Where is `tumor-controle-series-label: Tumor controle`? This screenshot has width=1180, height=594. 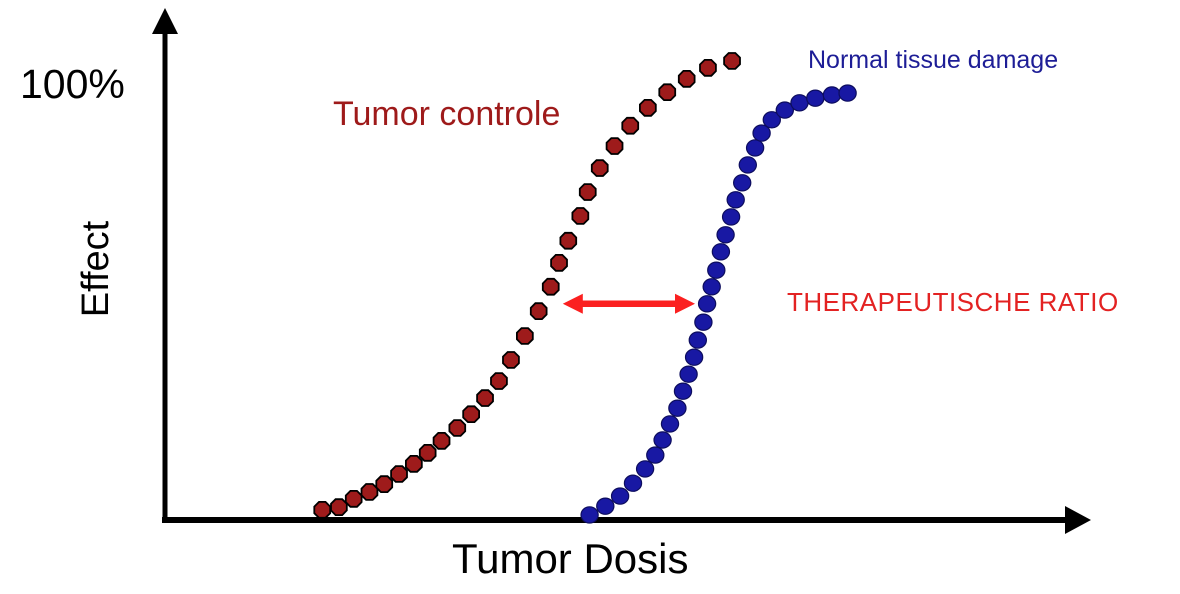 tumor-controle-series-label: Tumor controle is located at coordinates (447, 114).